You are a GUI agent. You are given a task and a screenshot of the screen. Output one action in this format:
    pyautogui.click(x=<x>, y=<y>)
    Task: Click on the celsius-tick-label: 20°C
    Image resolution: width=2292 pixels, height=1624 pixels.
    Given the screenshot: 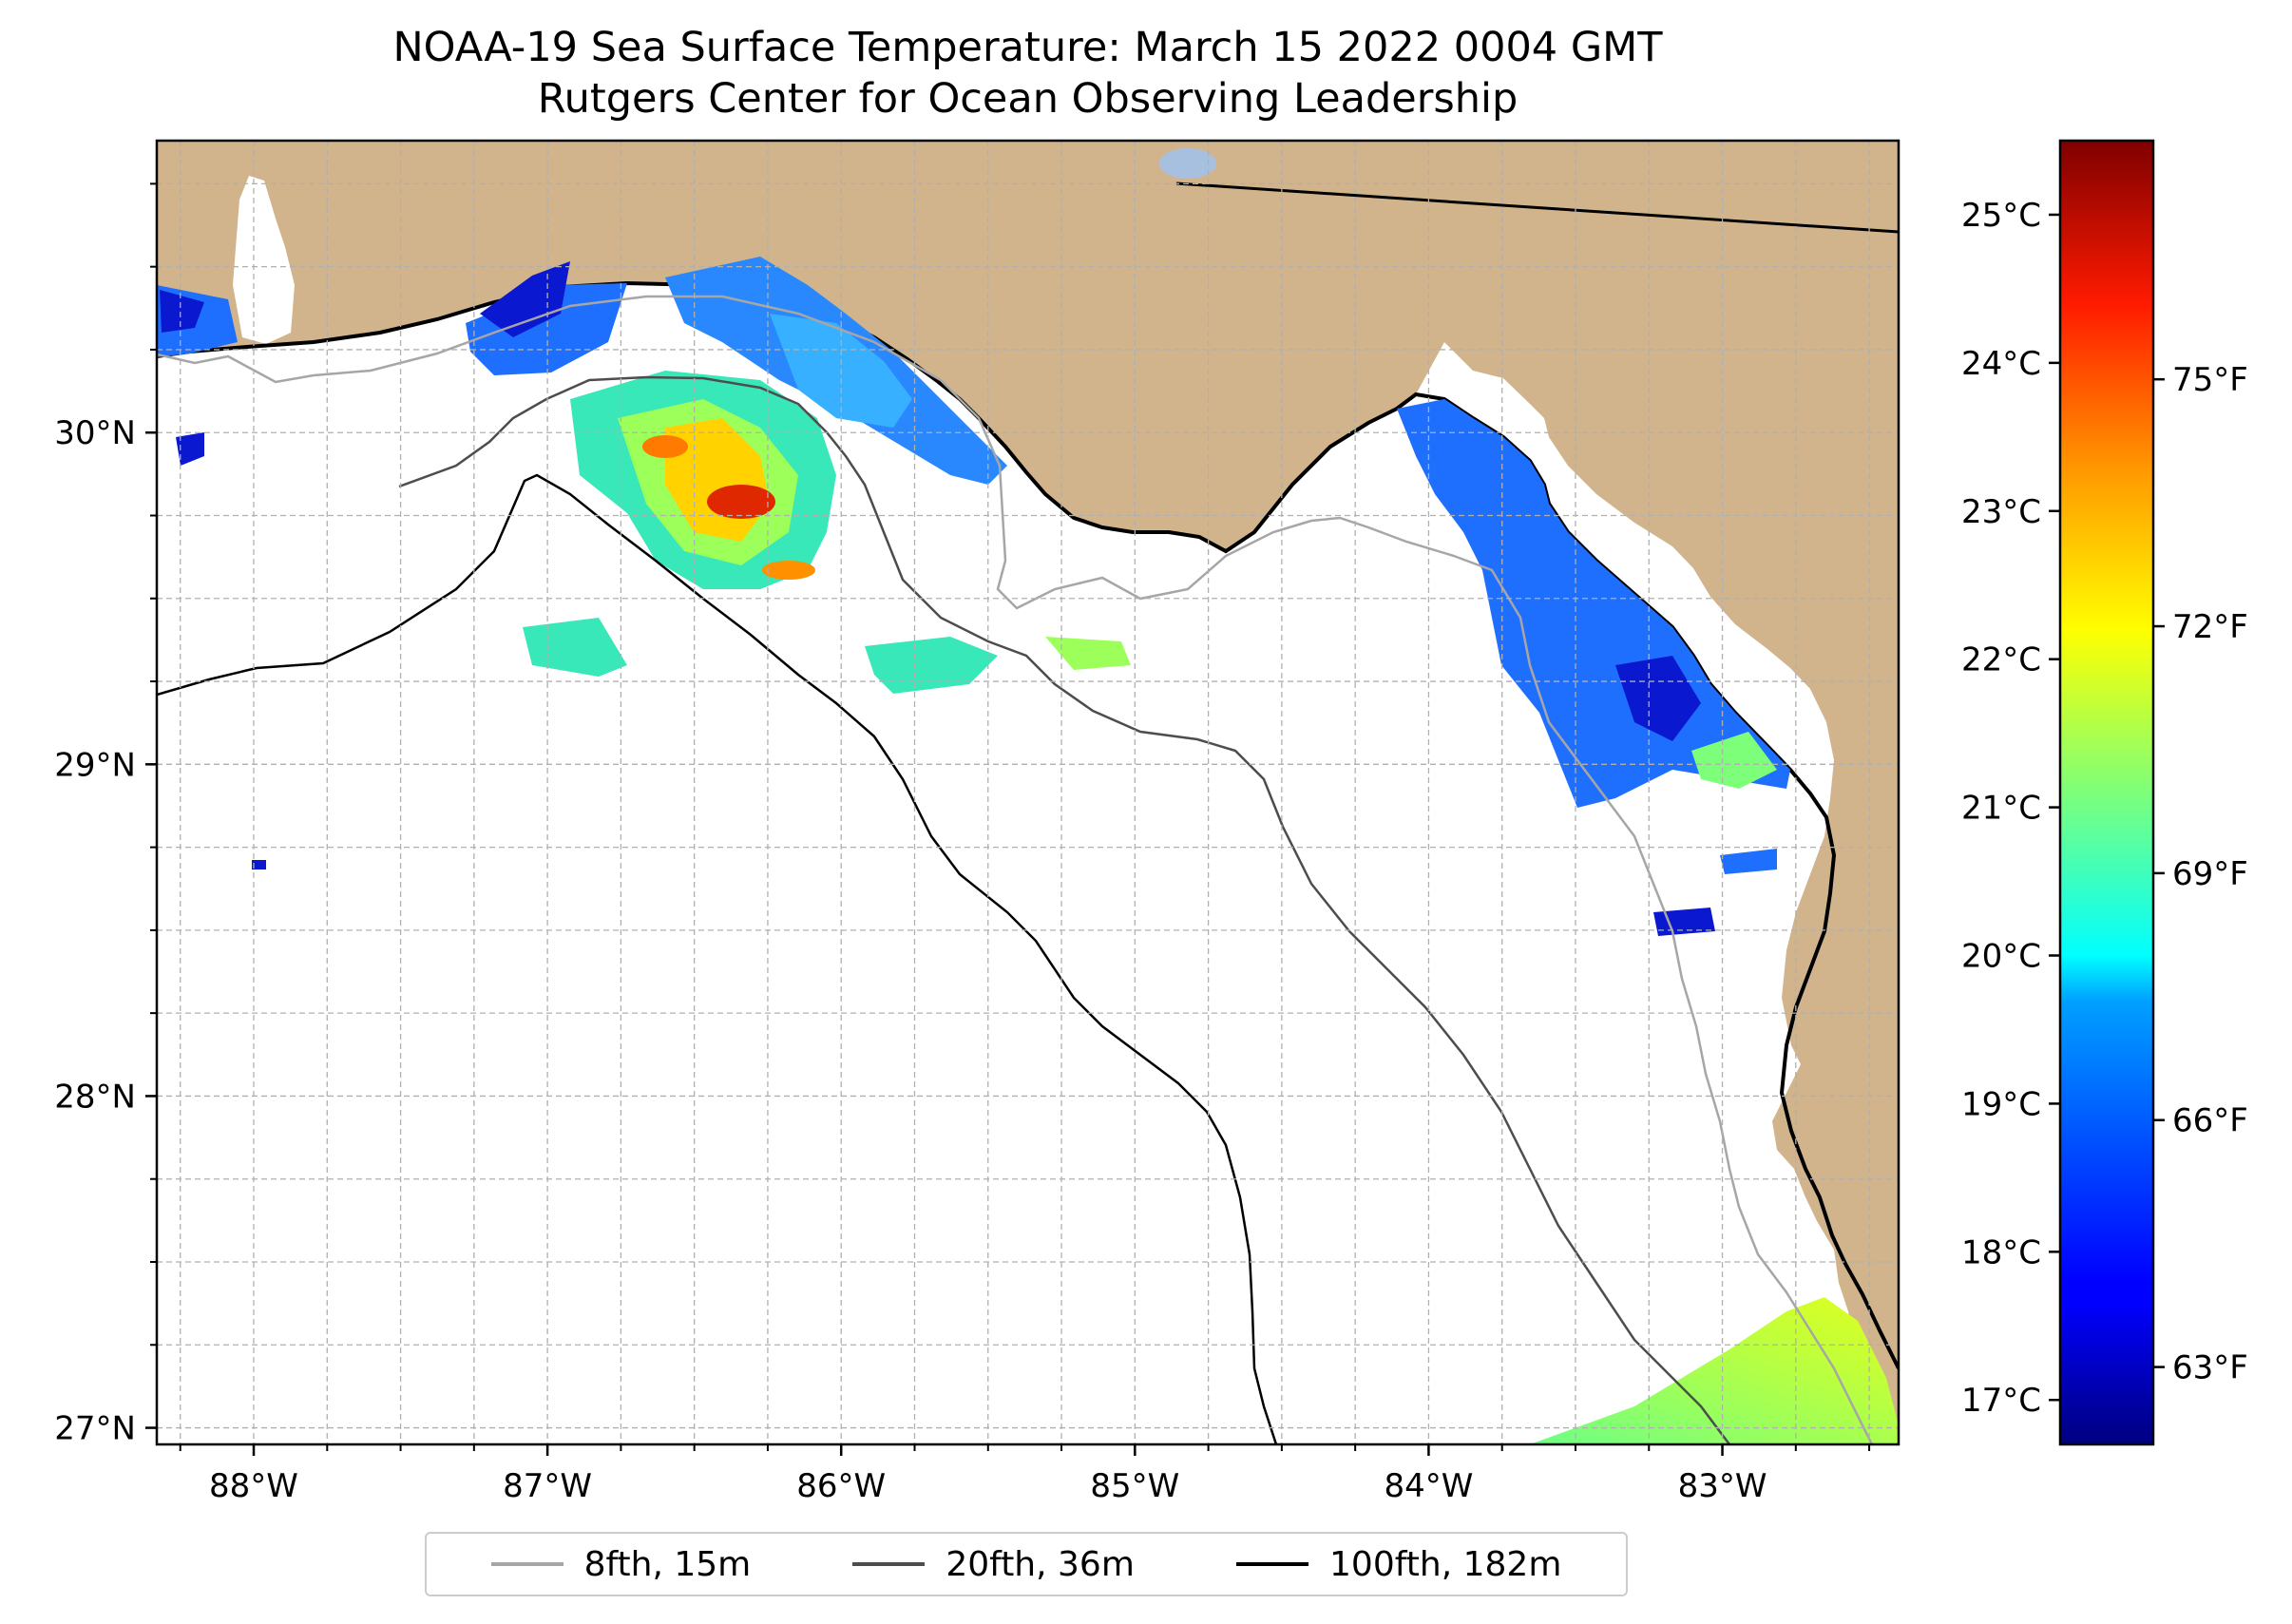 What is the action you would take?
    pyautogui.click(x=2001, y=957)
    